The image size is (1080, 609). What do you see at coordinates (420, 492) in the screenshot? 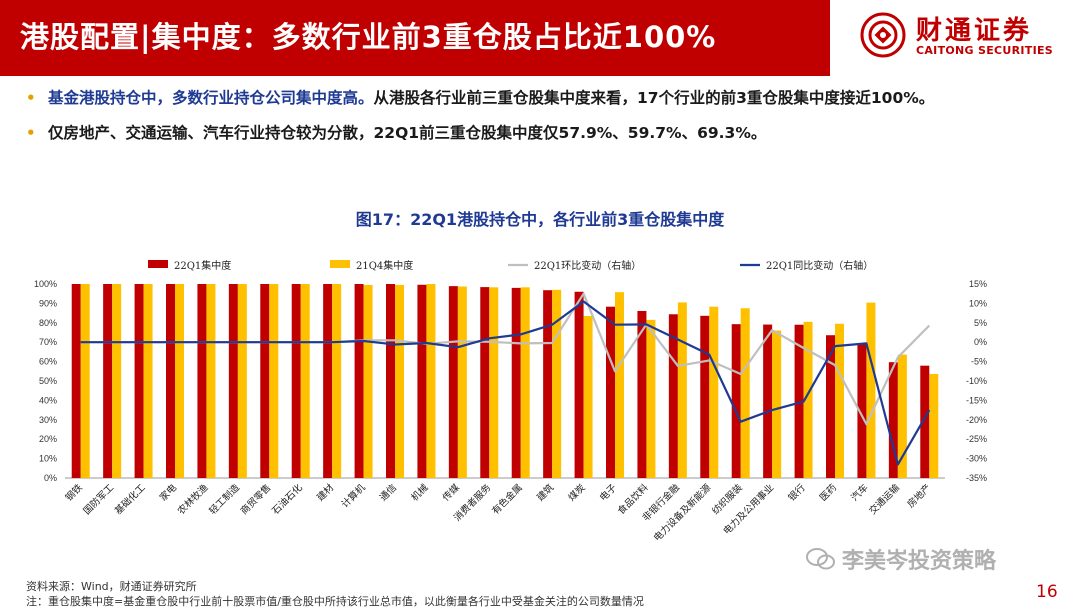
I see `x-axis-category-label: 机械` at bounding box center [420, 492].